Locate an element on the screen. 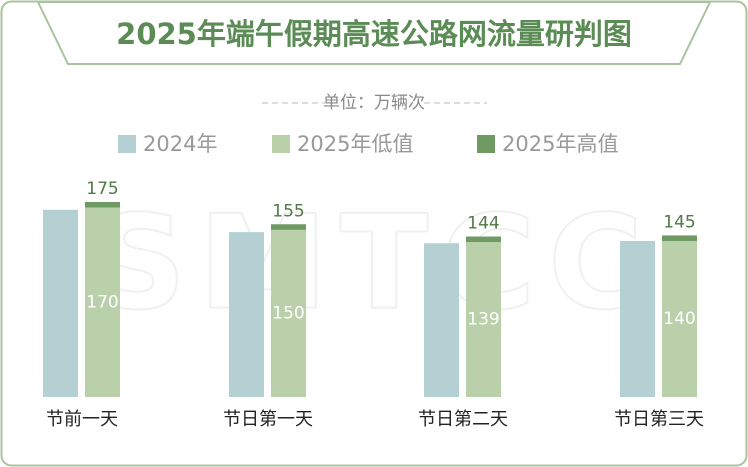 The height and width of the screenshot is (467, 748). value-label: 140 is located at coordinates (679, 319).